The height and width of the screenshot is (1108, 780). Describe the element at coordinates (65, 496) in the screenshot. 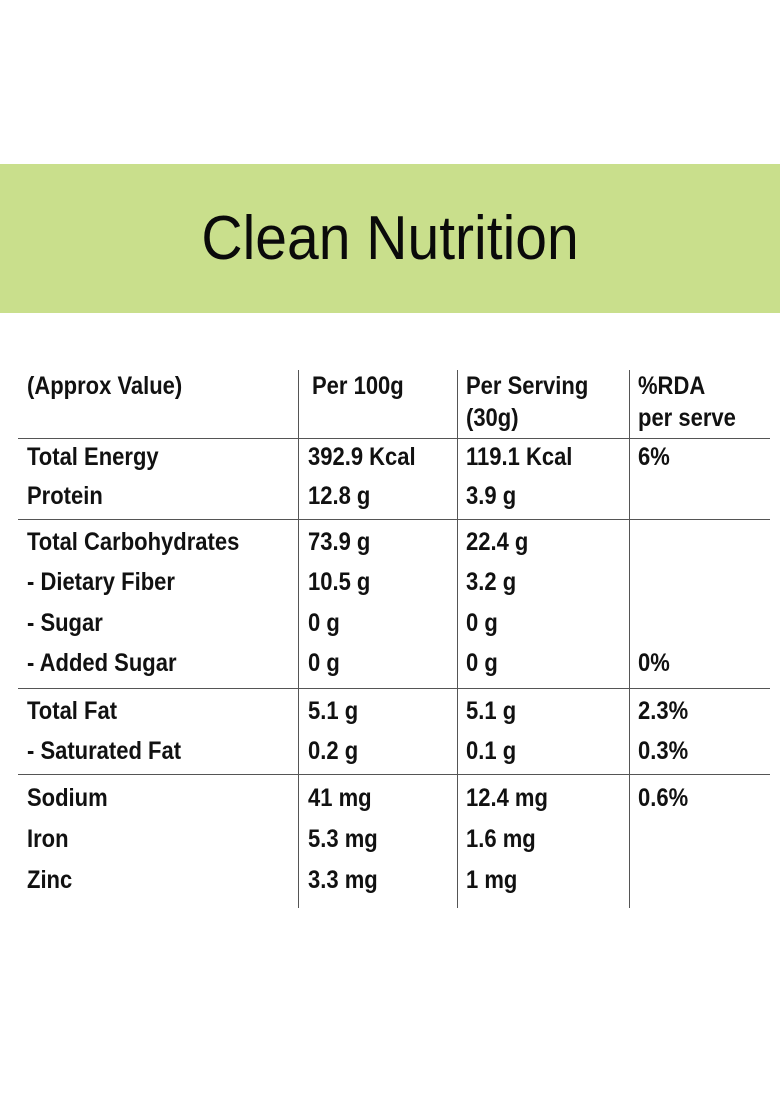

I see `row-label: Protein` at that location.